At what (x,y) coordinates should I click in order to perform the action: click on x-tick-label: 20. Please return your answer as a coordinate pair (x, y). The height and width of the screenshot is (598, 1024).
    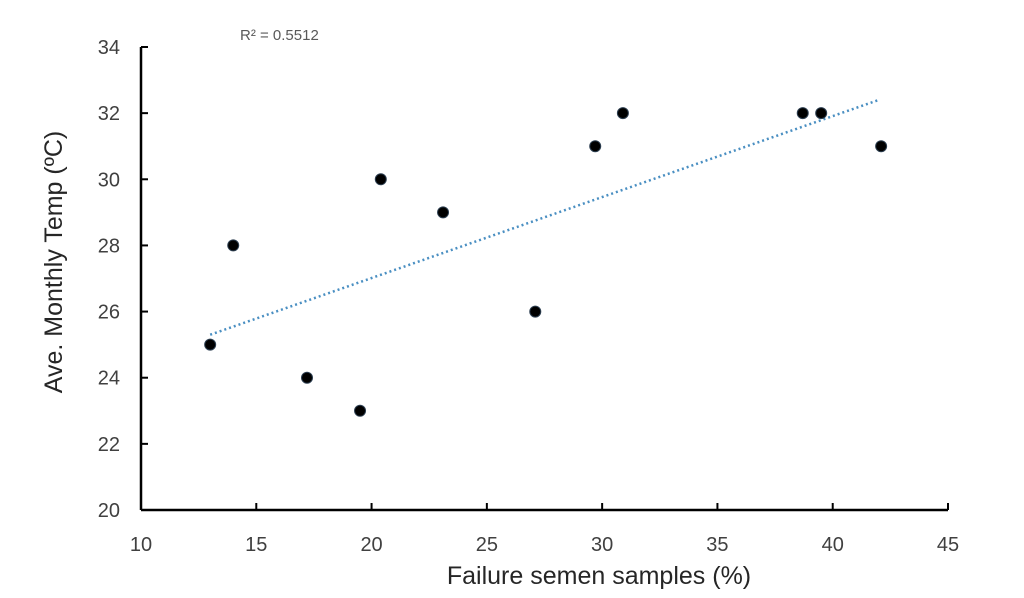
    Looking at the image, I should click on (371, 545).